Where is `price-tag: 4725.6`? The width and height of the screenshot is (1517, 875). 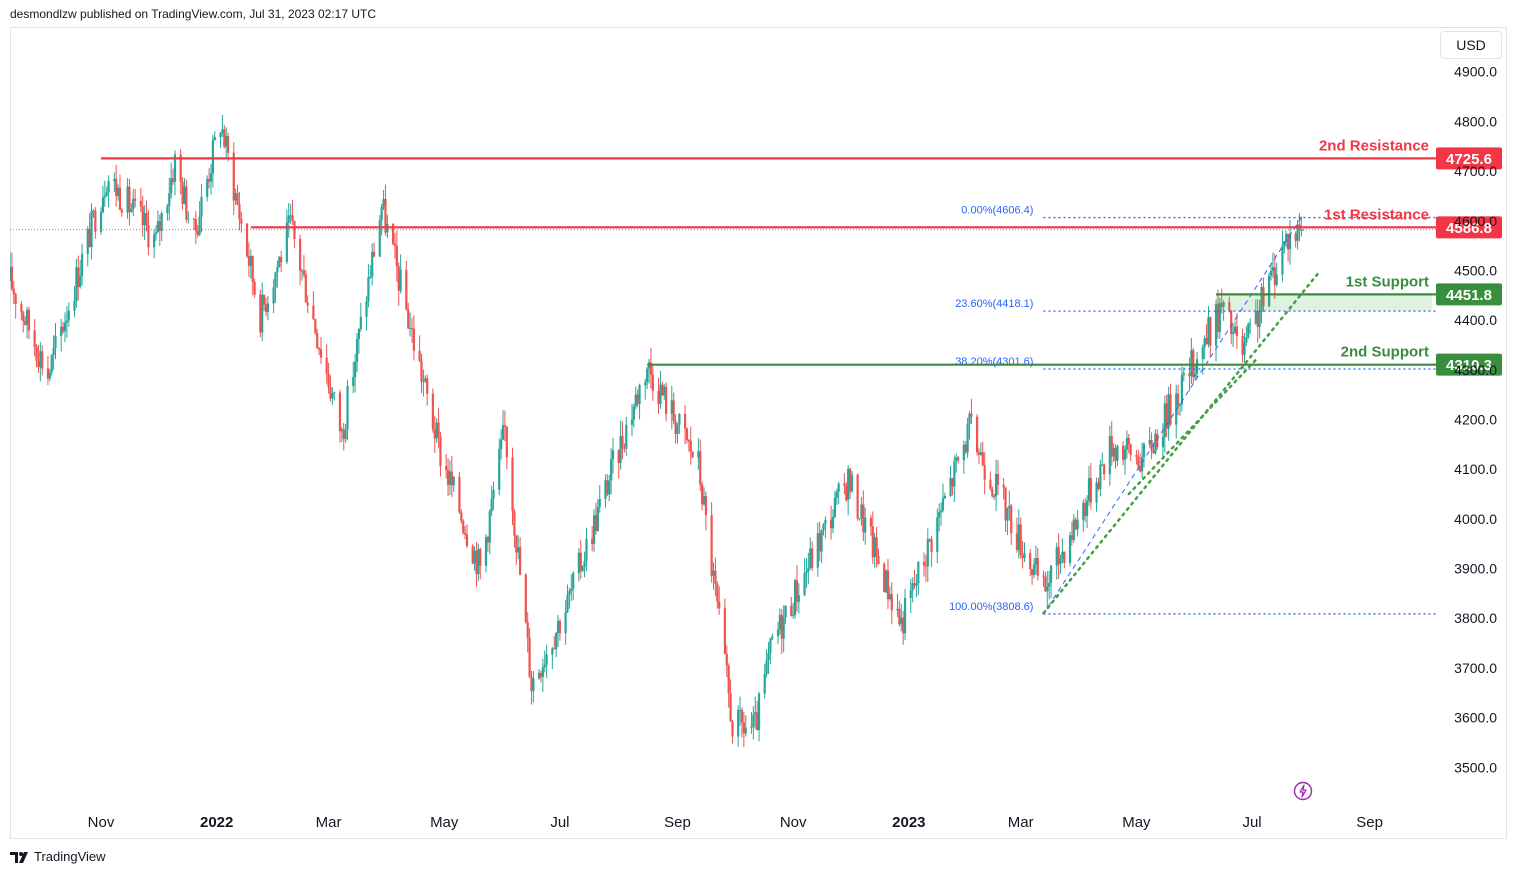
price-tag: 4725.6 is located at coordinates (1469, 158).